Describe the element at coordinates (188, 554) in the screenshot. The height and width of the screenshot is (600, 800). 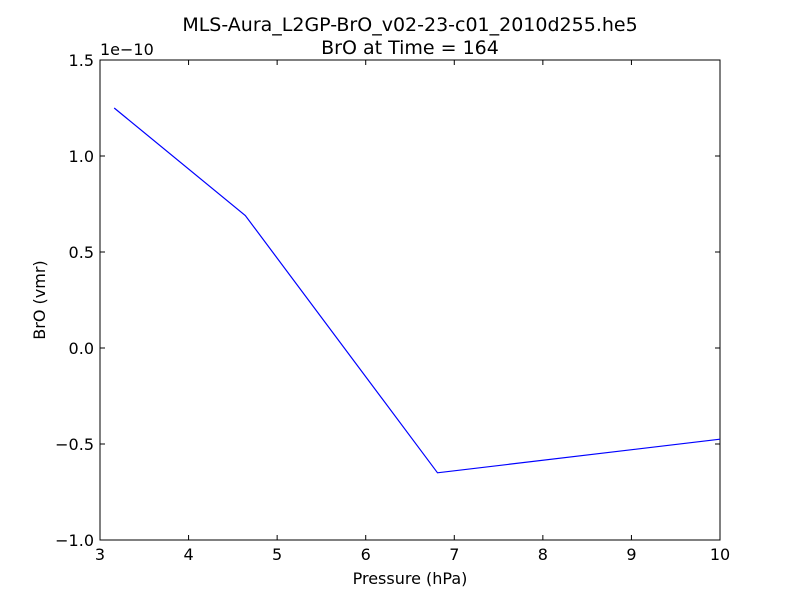
I see `x-tick-label: 4` at that location.